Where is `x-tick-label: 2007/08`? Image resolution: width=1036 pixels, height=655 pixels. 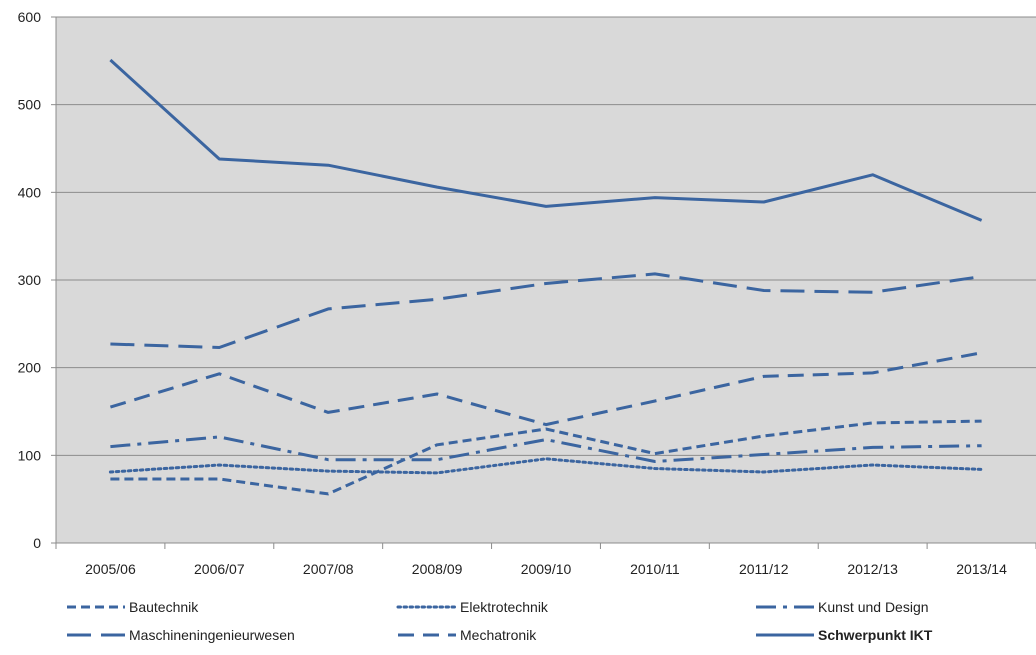 x-tick-label: 2007/08 is located at coordinates (328, 569).